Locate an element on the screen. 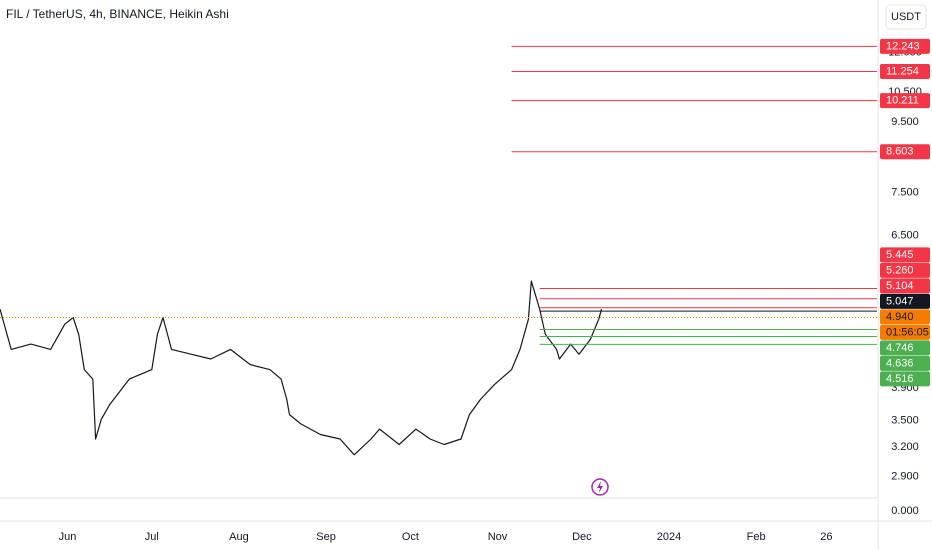  level-tag-label: 4.516 is located at coordinates (900, 379).